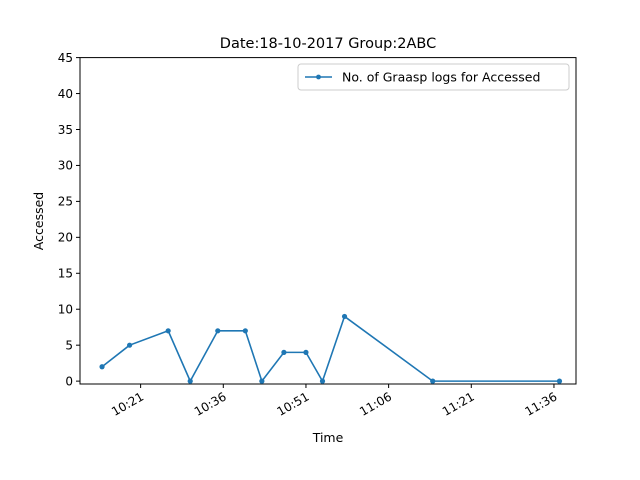 Image resolution: width=640 pixels, height=480 pixels. What do you see at coordinates (292, 403) in the screenshot?
I see `x-tick-label: 10:51` at bounding box center [292, 403].